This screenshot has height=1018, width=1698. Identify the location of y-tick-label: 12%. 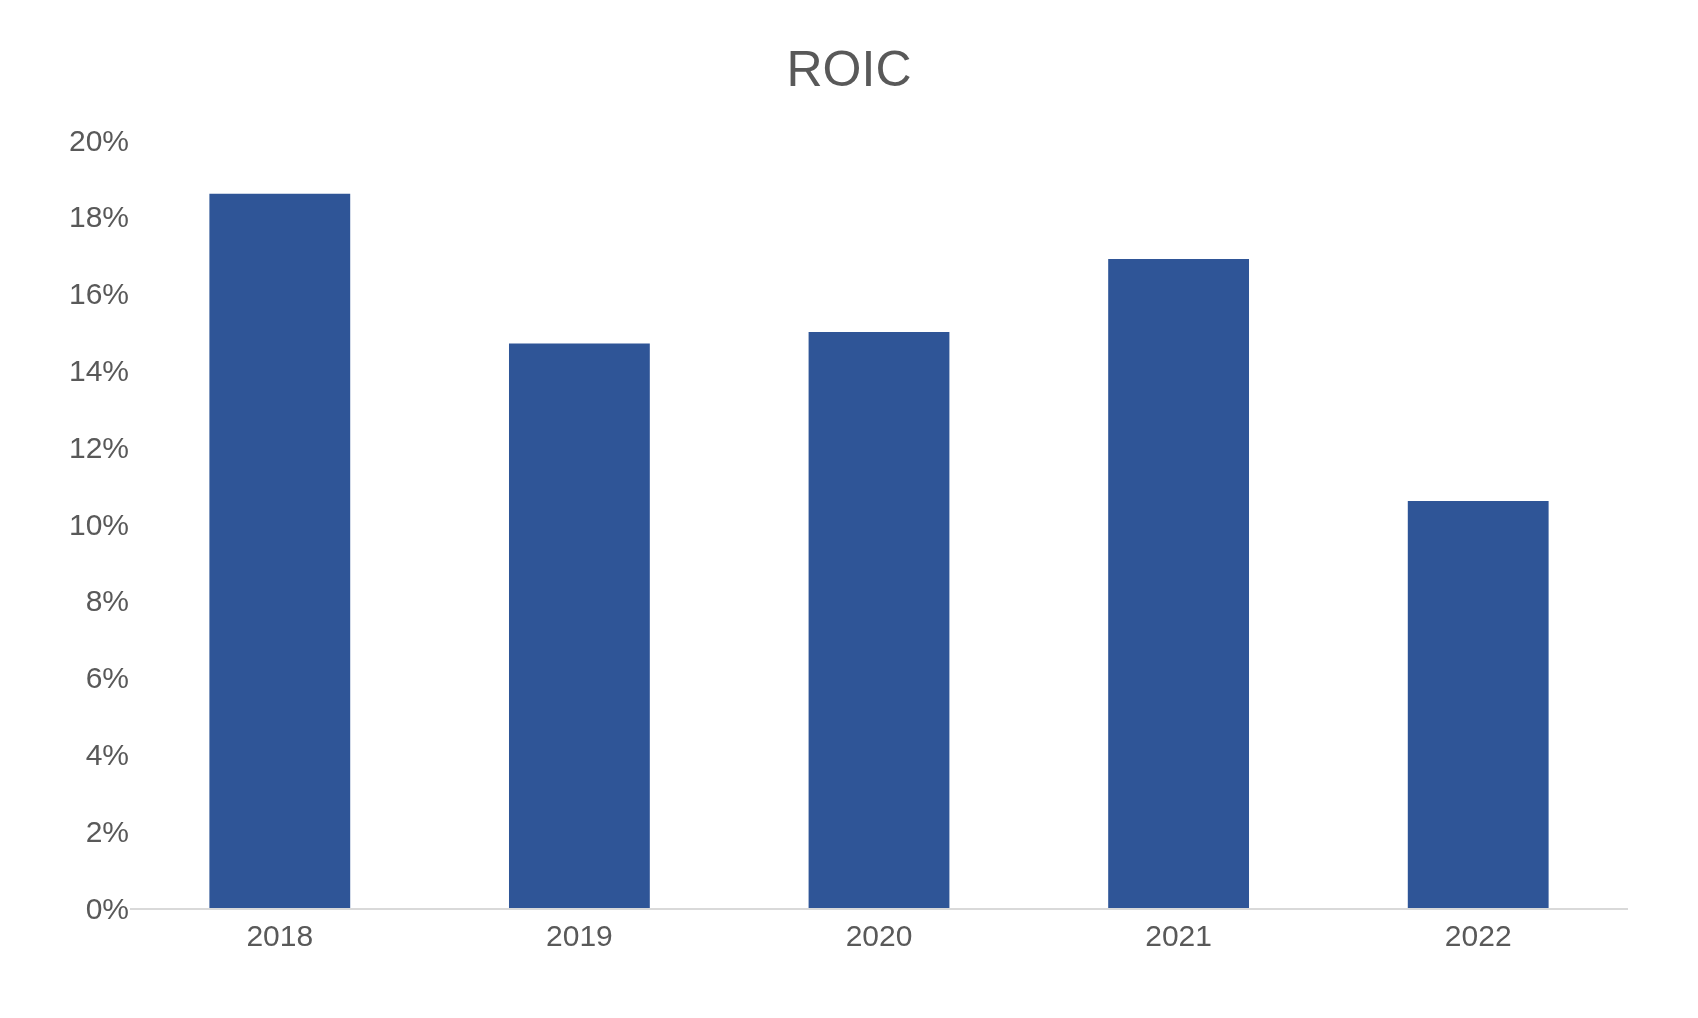
(98, 447).